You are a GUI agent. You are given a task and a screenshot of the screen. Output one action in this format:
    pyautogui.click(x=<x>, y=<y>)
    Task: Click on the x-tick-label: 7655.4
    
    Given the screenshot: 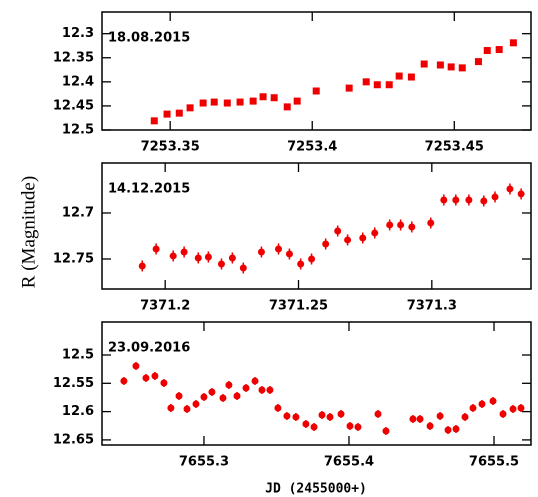 What is the action you would take?
    pyautogui.click(x=349, y=462)
    